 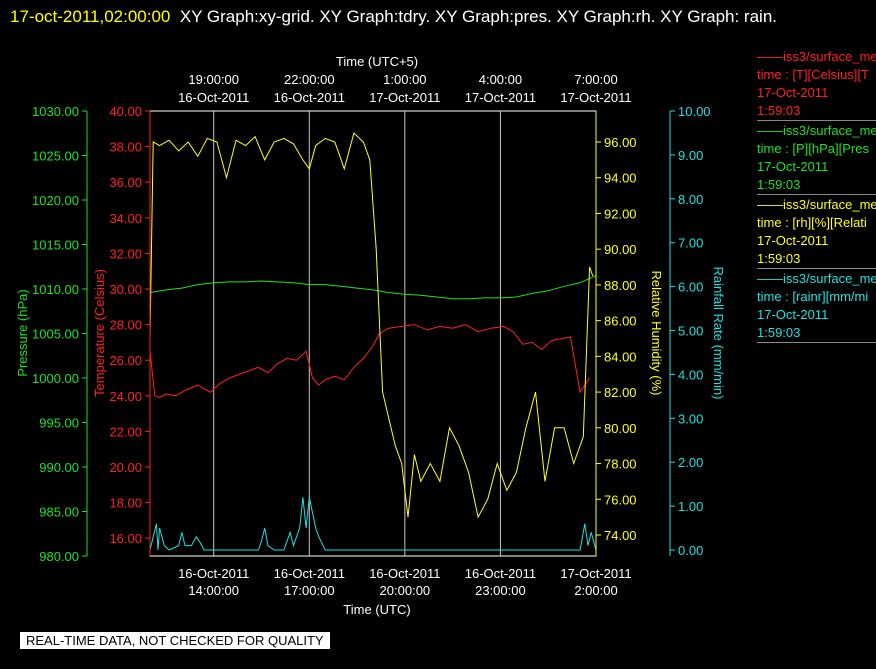 What do you see at coordinates (373, 524) in the screenshot?
I see `rainfall-series-line` at bounding box center [373, 524].